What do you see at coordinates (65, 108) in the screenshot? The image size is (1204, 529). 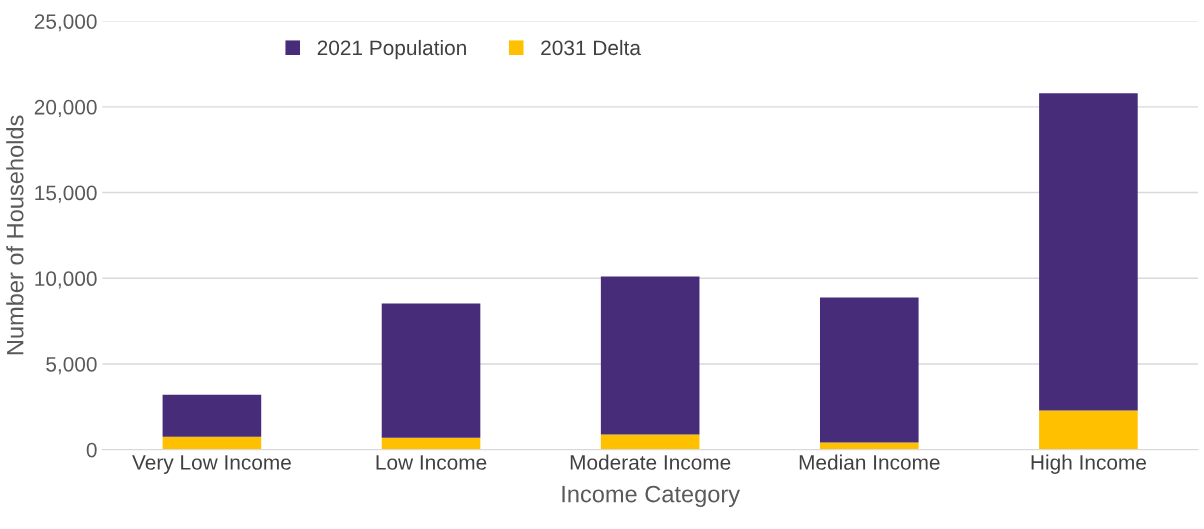 I see `y-tick-label: 20,000` at bounding box center [65, 108].